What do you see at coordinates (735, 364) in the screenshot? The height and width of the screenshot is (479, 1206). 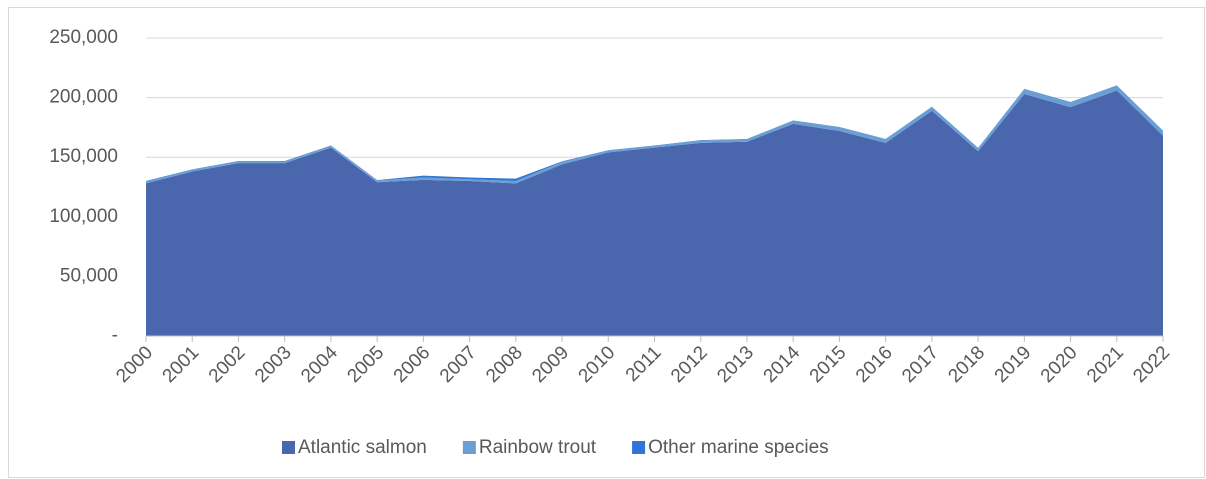 I see `x-tick-label: 2013` at bounding box center [735, 364].